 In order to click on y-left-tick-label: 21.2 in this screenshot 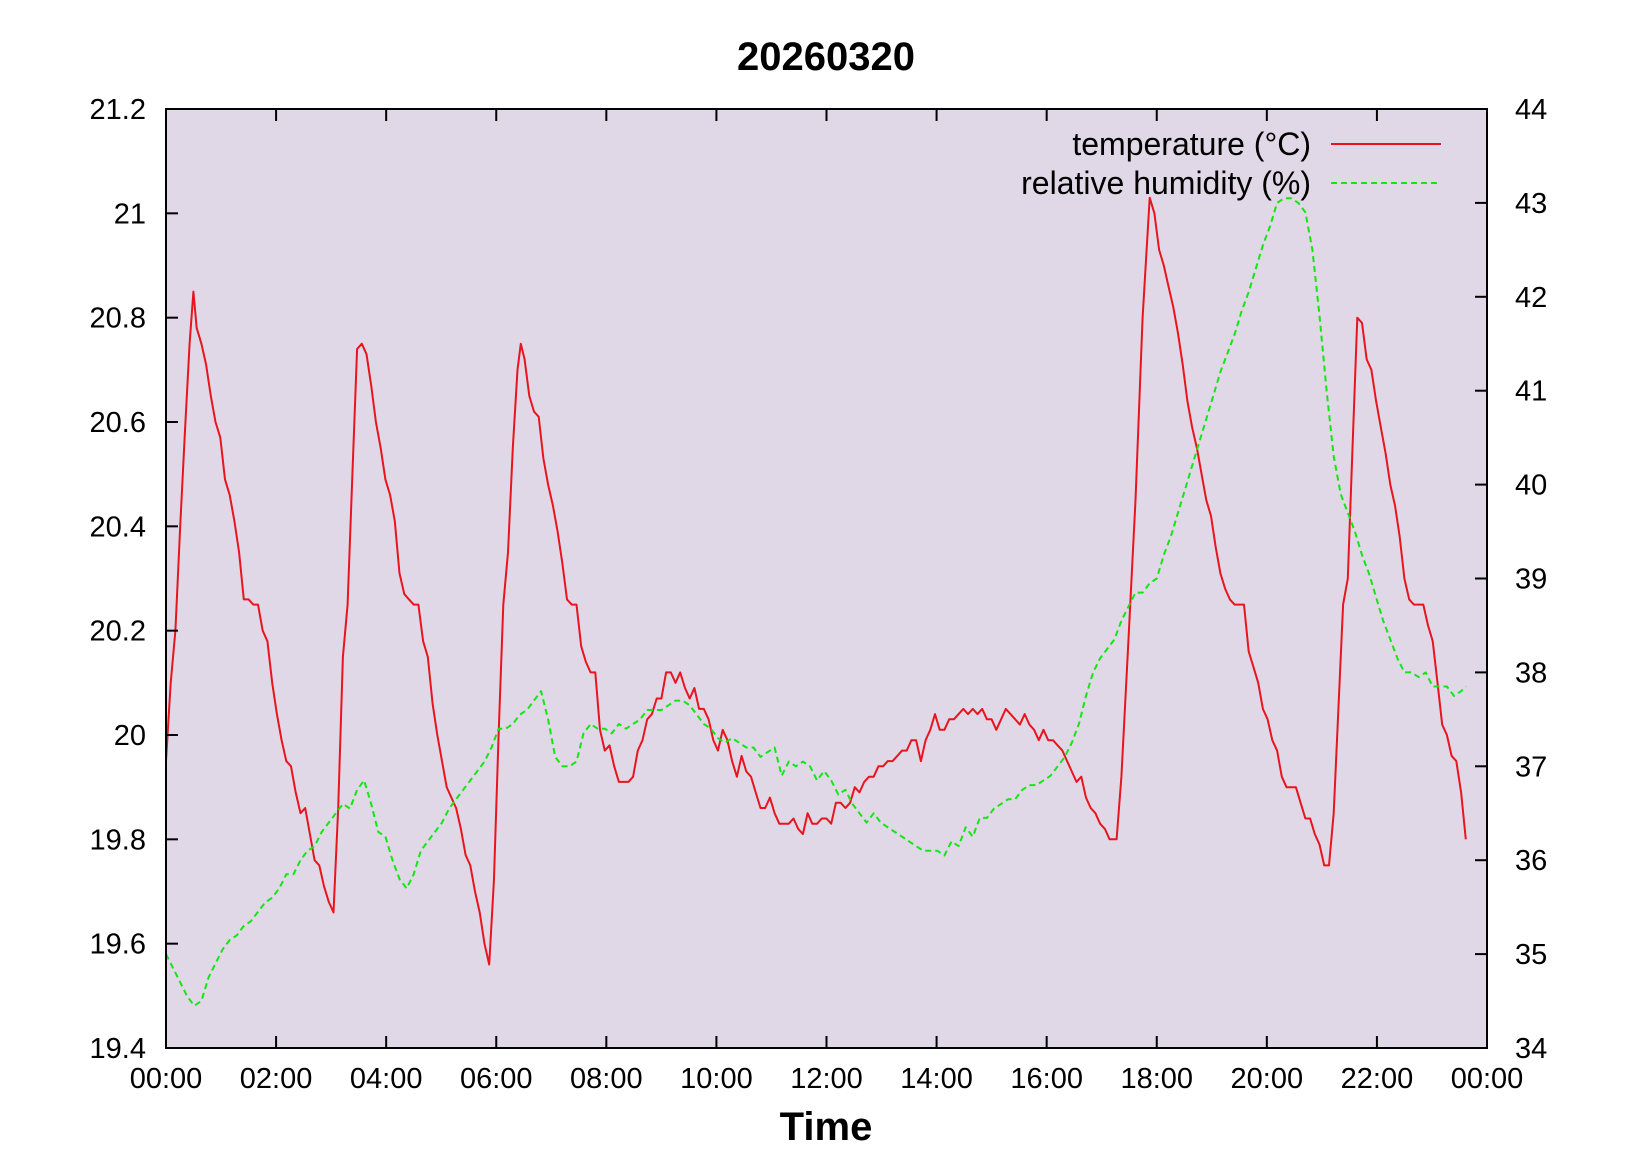, I will do `click(118, 110)`.